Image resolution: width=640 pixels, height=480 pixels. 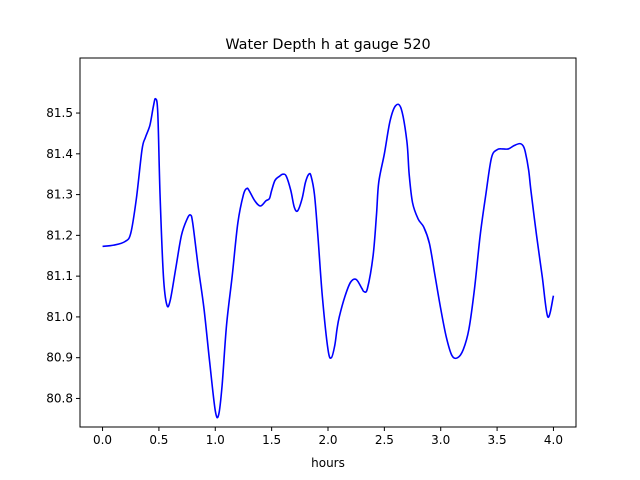 What do you see at coordinates (384, 440) in the screenshot?
I see `x-tick-label: 2.5` at bounding box center [384, 440].